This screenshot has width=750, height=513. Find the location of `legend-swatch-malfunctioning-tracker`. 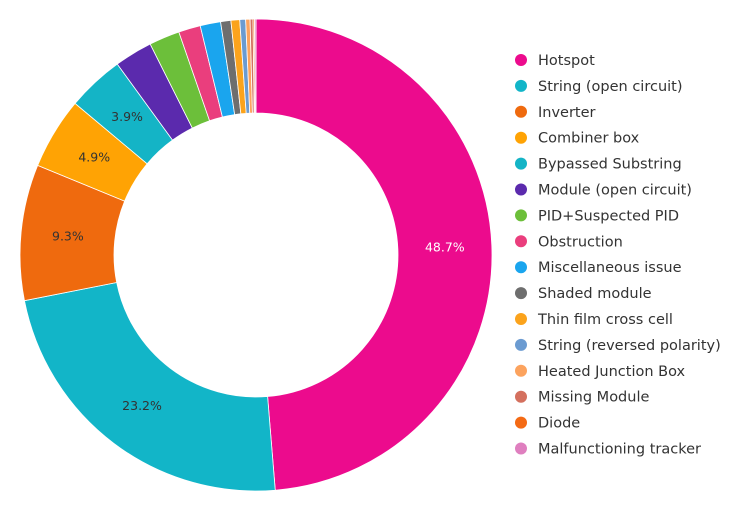

legend-swatch-malfunctioning-tracker is located at coordinates (521, 448).